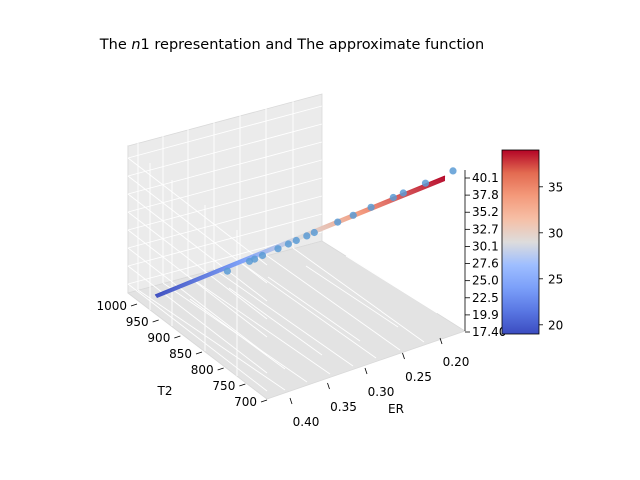  I want to click on z-tick-label: 30.1, so click(485, 246).